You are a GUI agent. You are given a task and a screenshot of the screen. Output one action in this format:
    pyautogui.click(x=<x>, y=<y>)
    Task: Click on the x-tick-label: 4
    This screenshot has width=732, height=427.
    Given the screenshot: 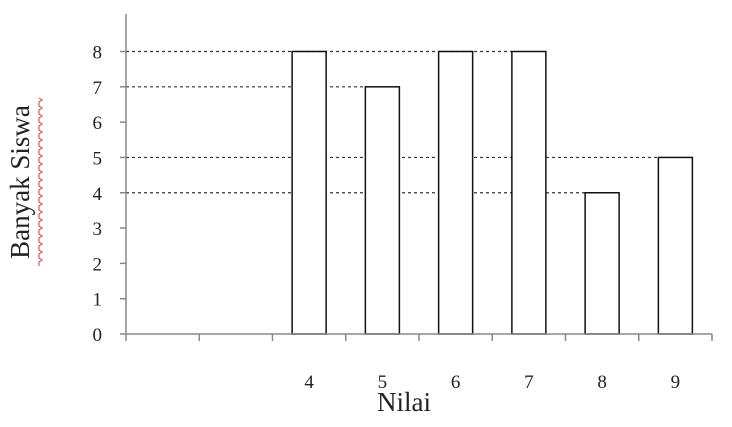 What is the action you would take?
    pyautogui.click(x=309, y=382)
    